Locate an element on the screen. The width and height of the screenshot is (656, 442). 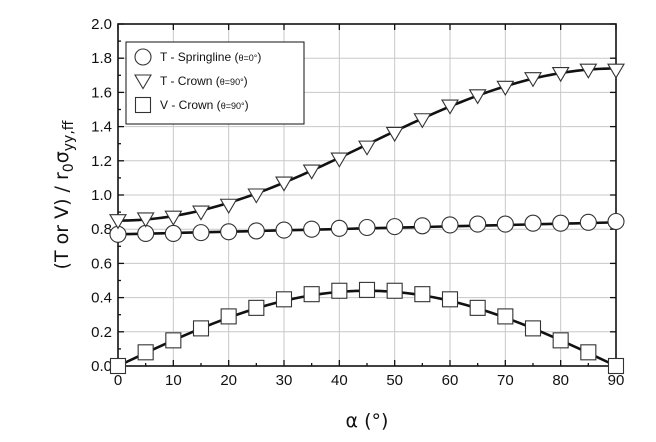
y-axis-label-sub-0: 0 is located at coordinates (69, 167).